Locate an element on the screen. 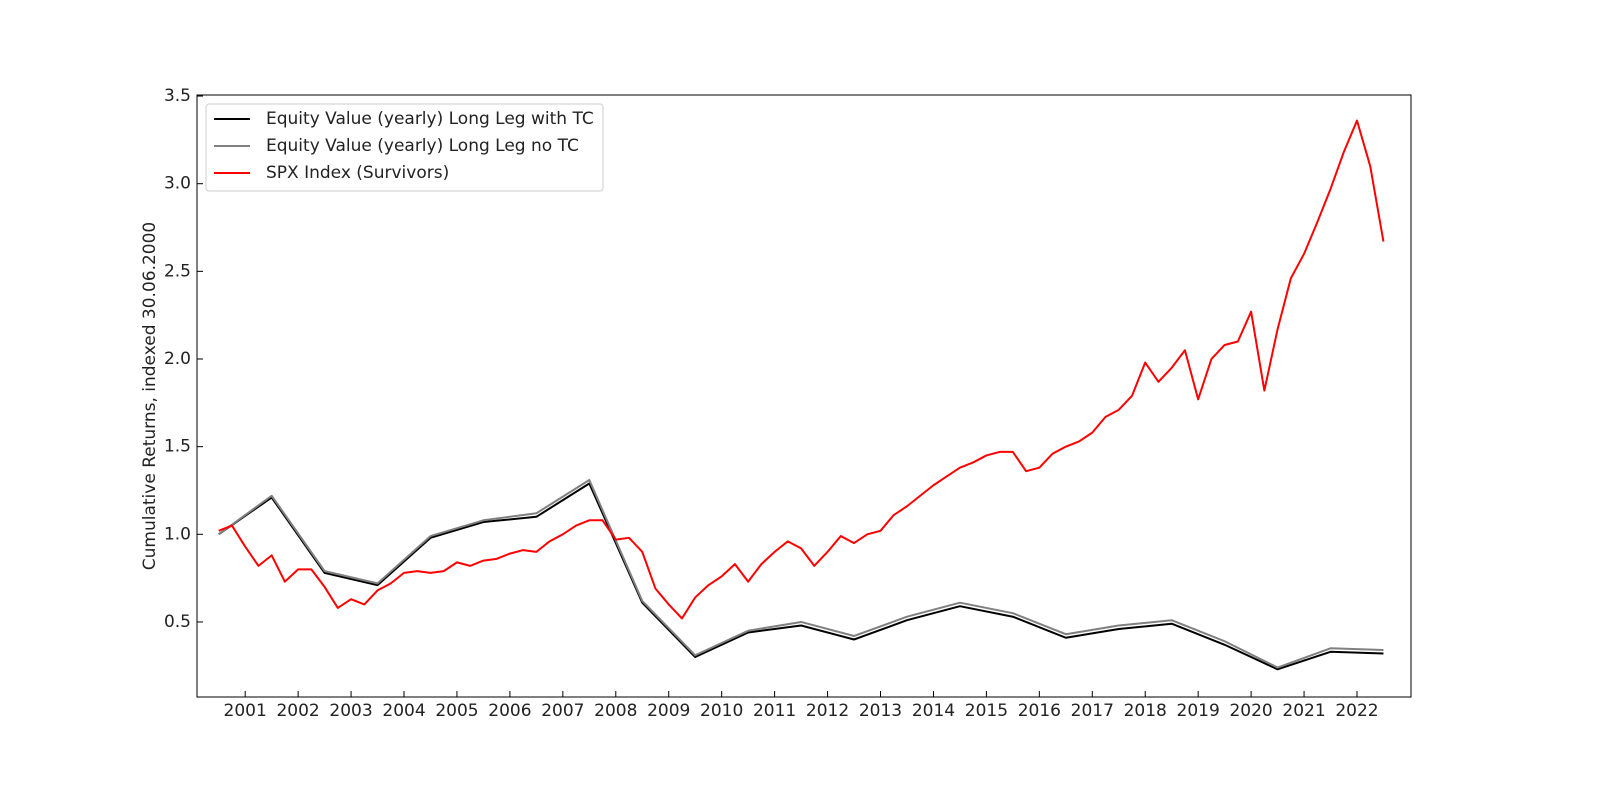 This screenshot has height=800, width=1600. x-tick-label: 2008 is located at coordinates (615, 711).